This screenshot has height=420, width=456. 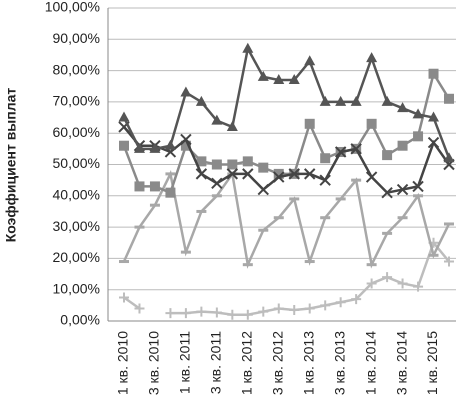 I want to click on y-tick-label: 70,00%, so click(x=76, y=101).